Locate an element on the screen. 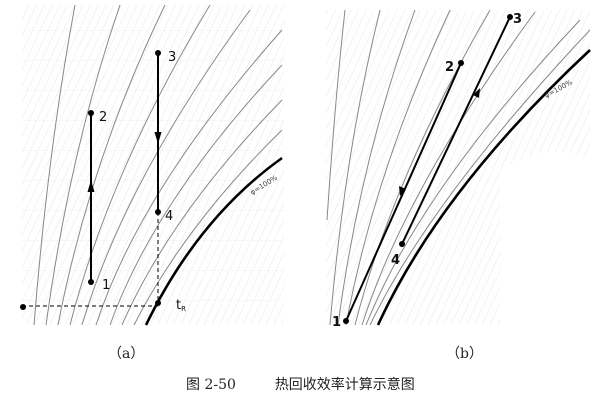 This screenshot has width=600, height=412. tr-label: tR is located at coordinates (181, 305).